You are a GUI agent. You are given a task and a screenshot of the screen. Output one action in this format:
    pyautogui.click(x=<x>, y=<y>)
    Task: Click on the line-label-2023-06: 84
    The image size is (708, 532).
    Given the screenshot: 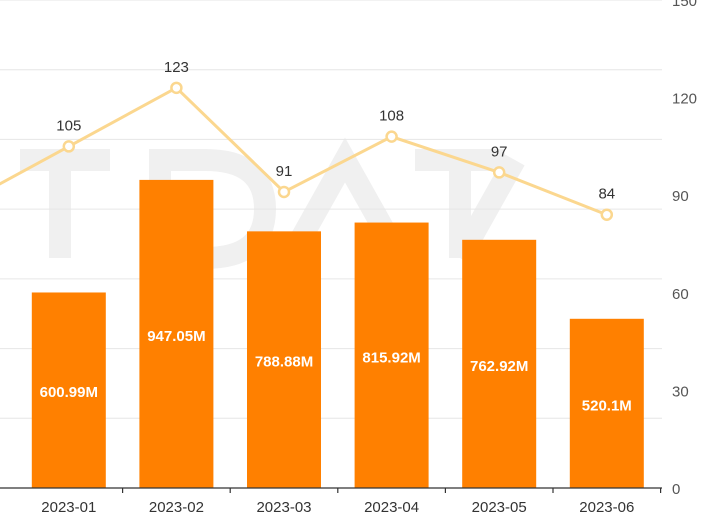 What is the action you would take?
    pyautogui.click(x=606, y=194)
    